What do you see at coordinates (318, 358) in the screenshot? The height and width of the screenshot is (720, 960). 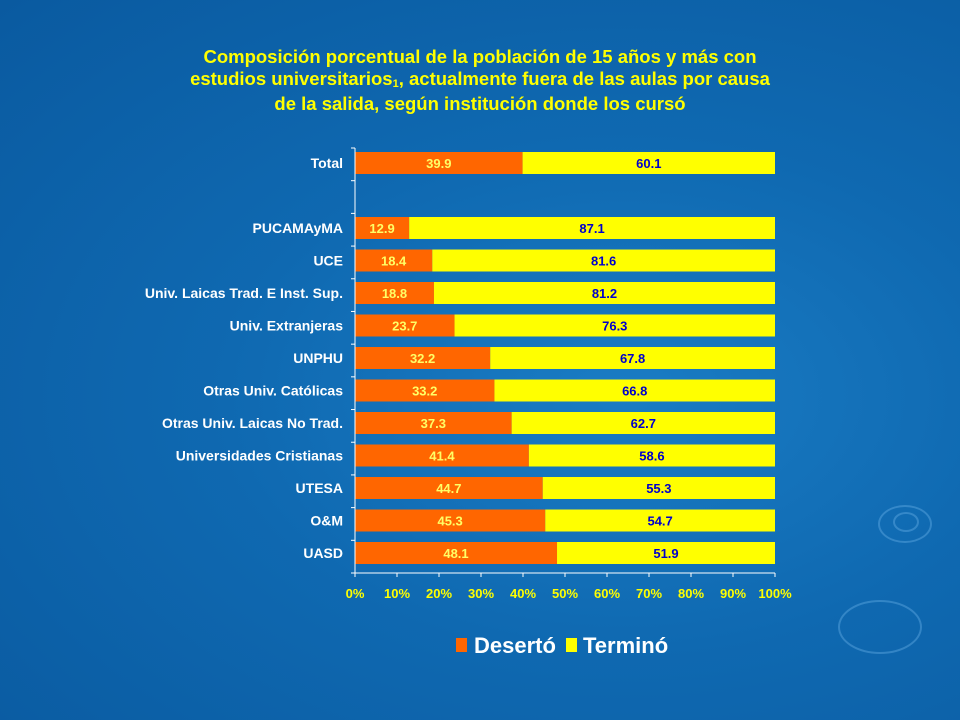 I see `category-label: UNPHU` at bounding box center [318, 358].